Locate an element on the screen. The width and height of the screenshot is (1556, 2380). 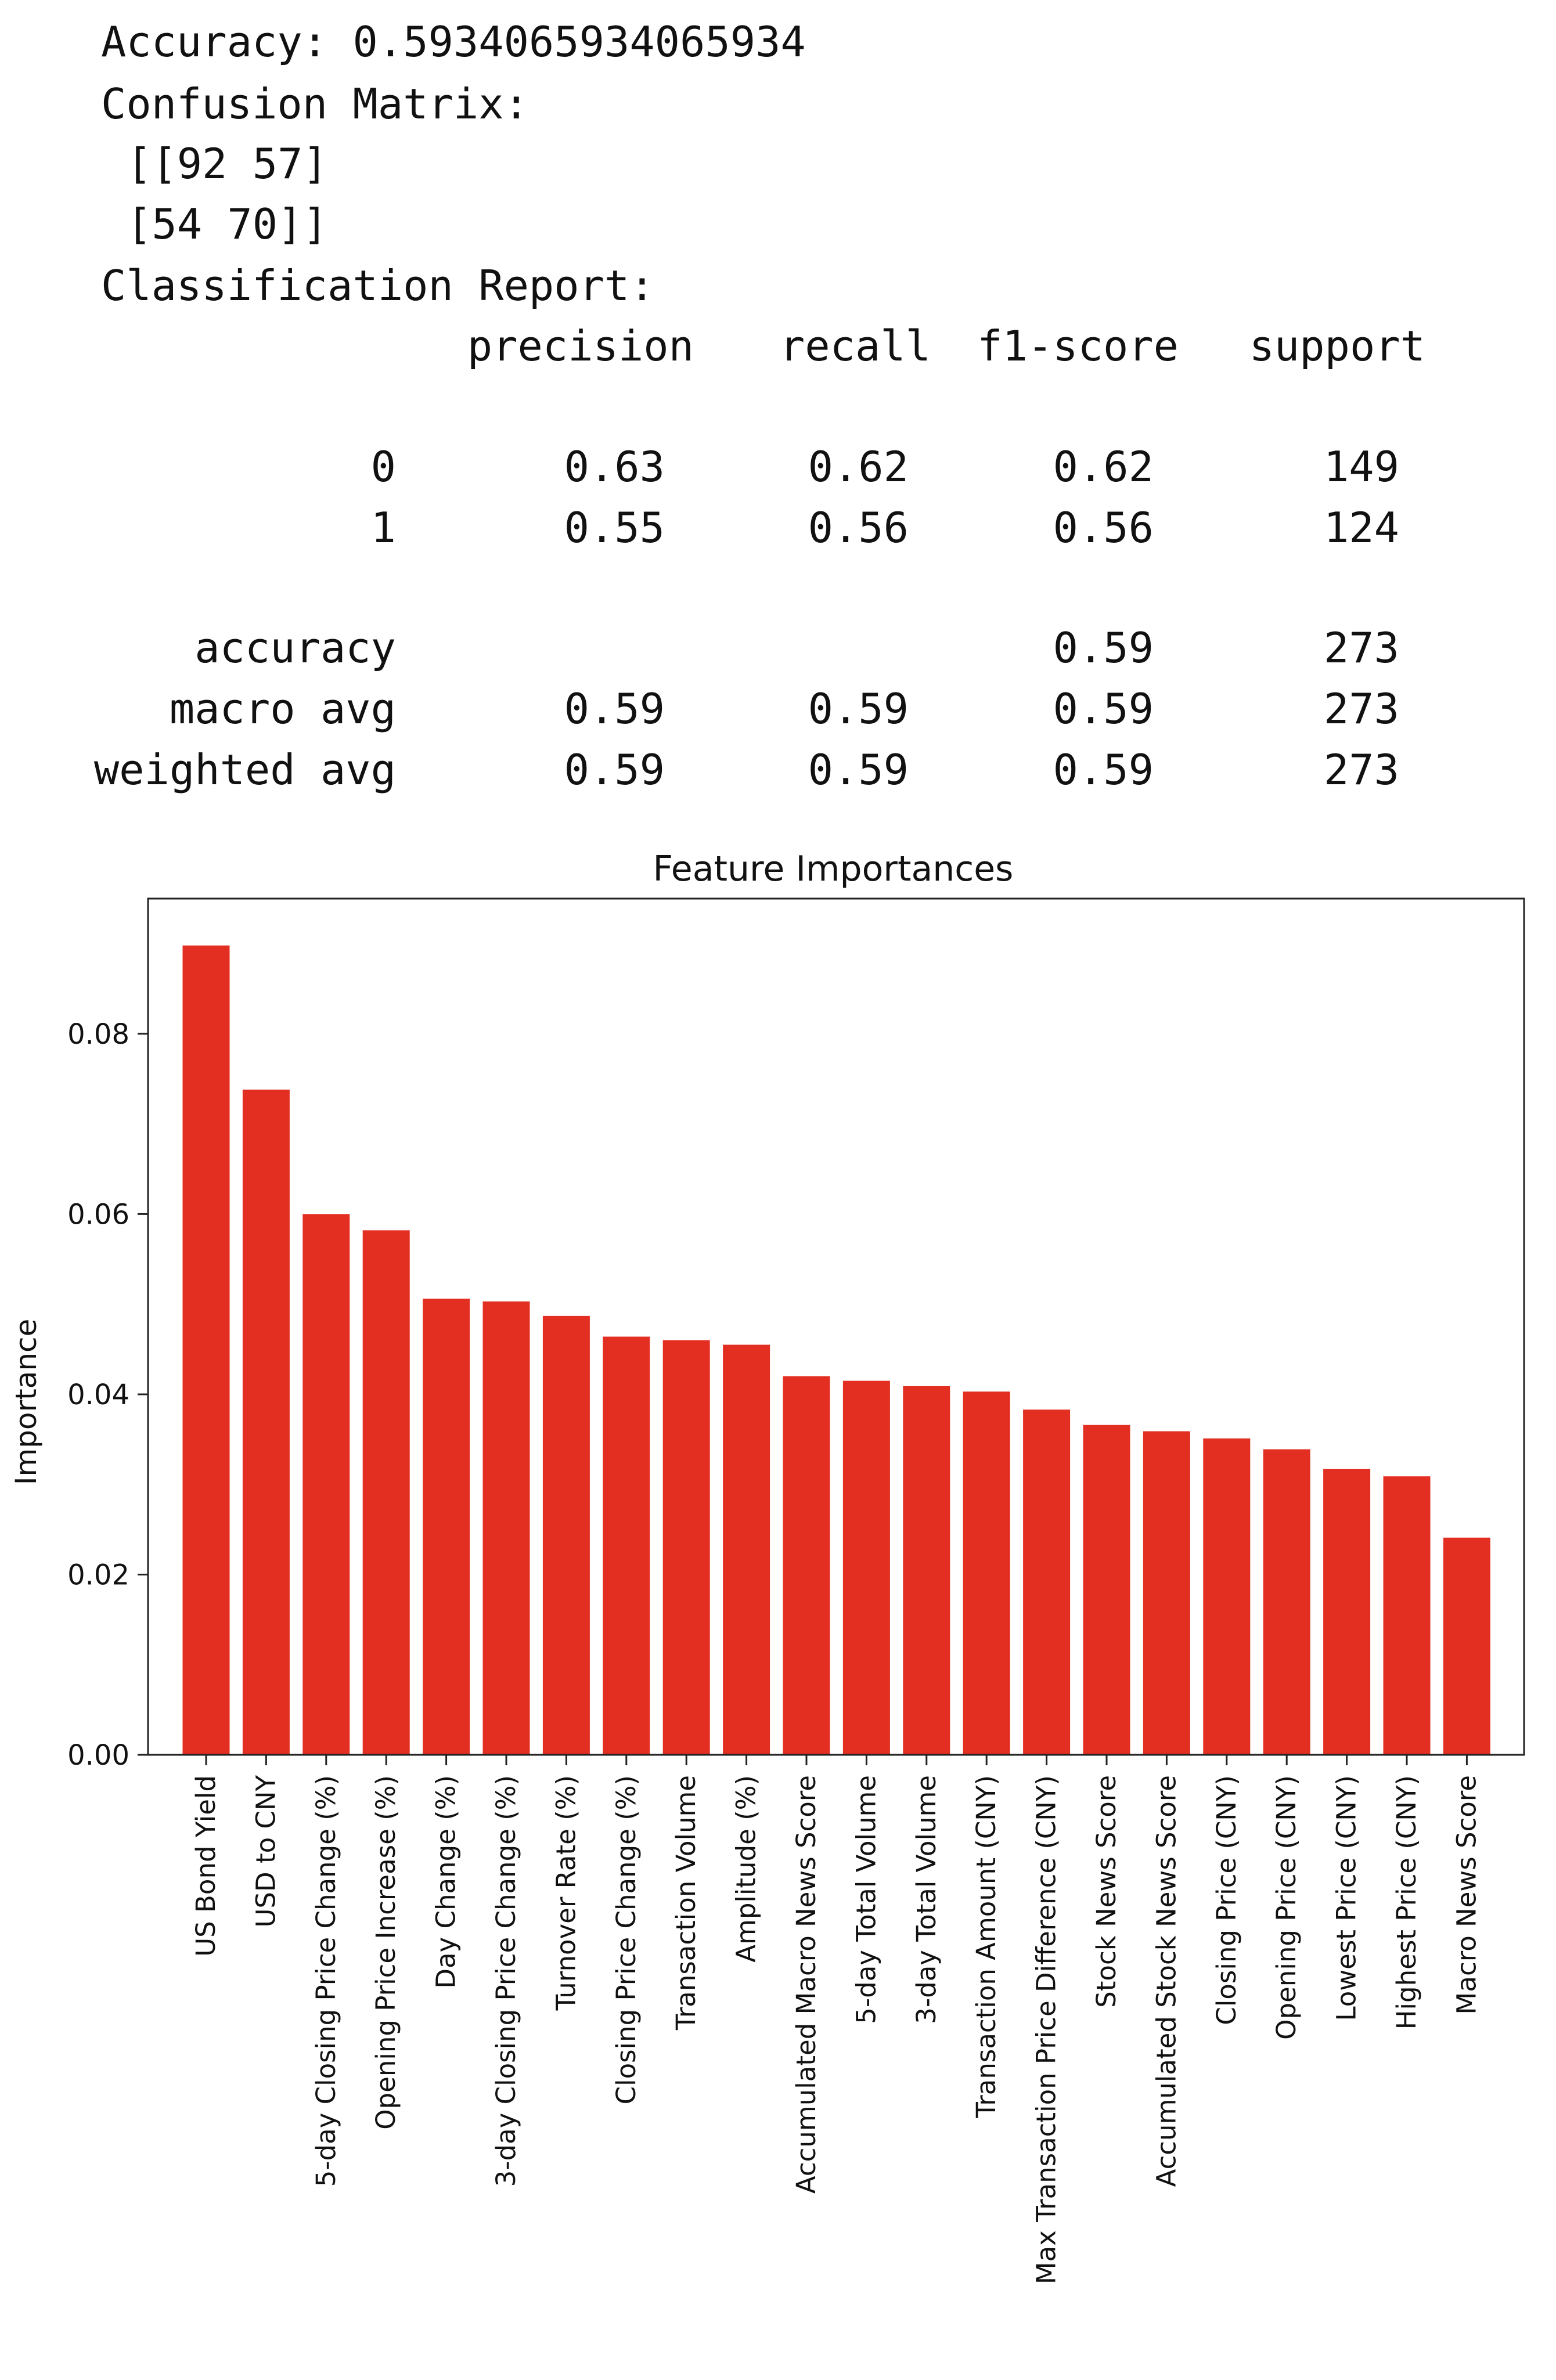
x-tick-label: Amplitude (%) is located at coordinates (746, 1869).